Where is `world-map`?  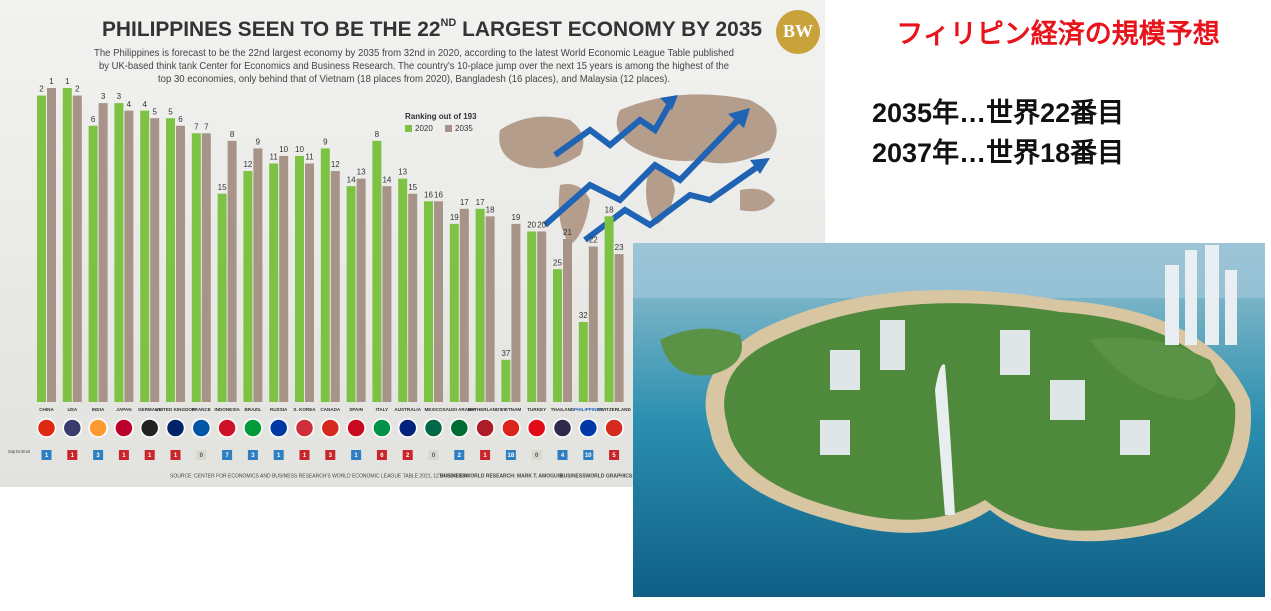 world-map is located at coordinates (638, 169).